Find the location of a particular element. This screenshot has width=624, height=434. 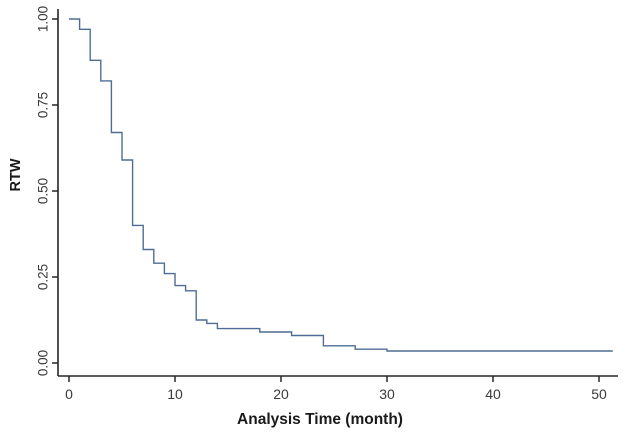

x-tick-label: 10 is located at coordinates (175, 394).